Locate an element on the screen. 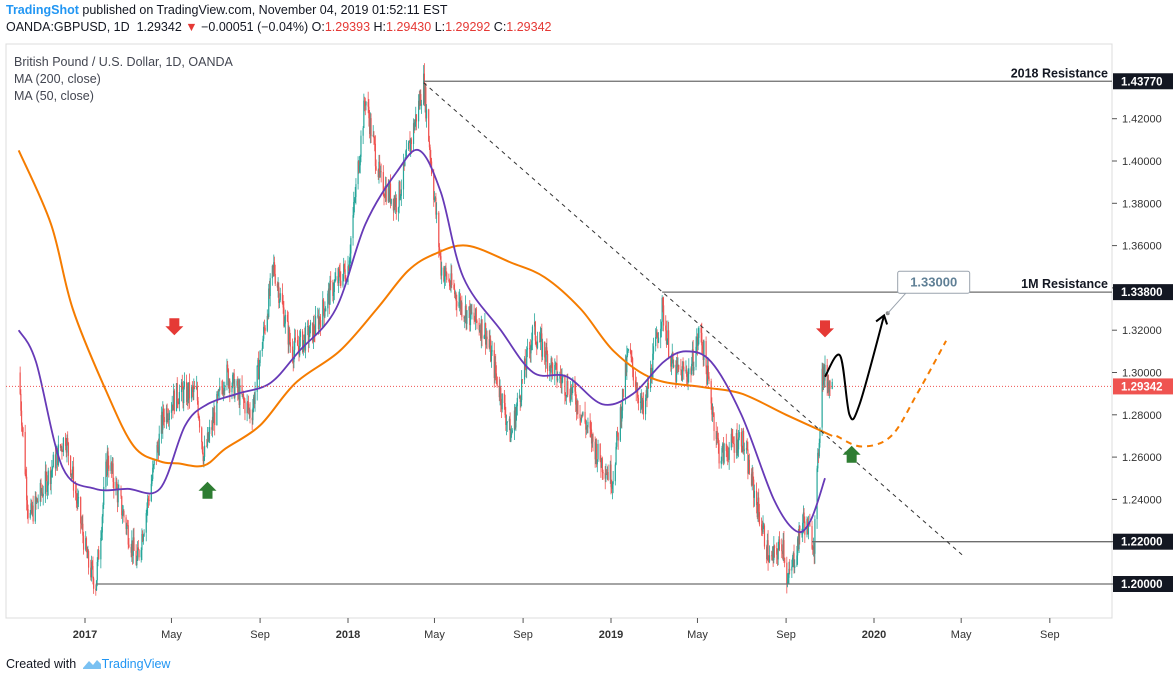 This screenshot has height=683, width=1176. legend-ma200: MA (200, close) is located at coordinates (57, 79).